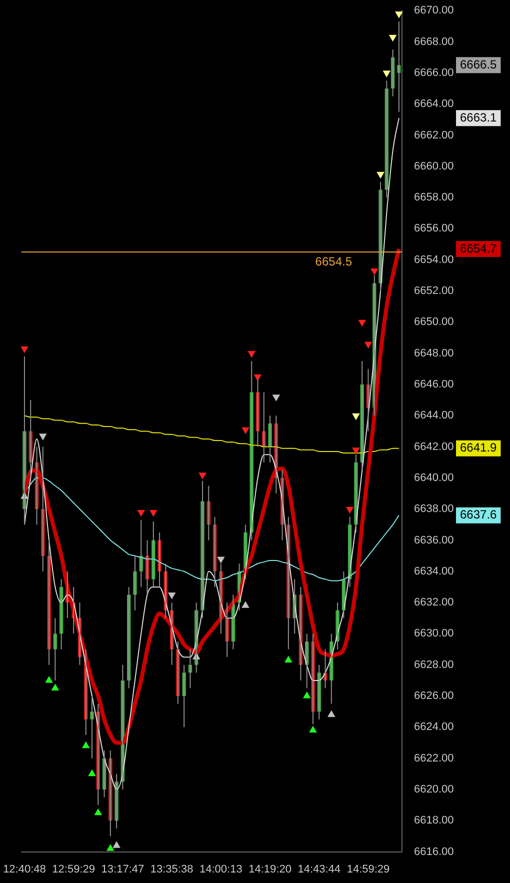 This screenshot has width=510, height=883. What do you see at coordinates (434, 135) in the screenshot?
I see `y-tick-label: 6662.00` at bounding box center [434, 135].